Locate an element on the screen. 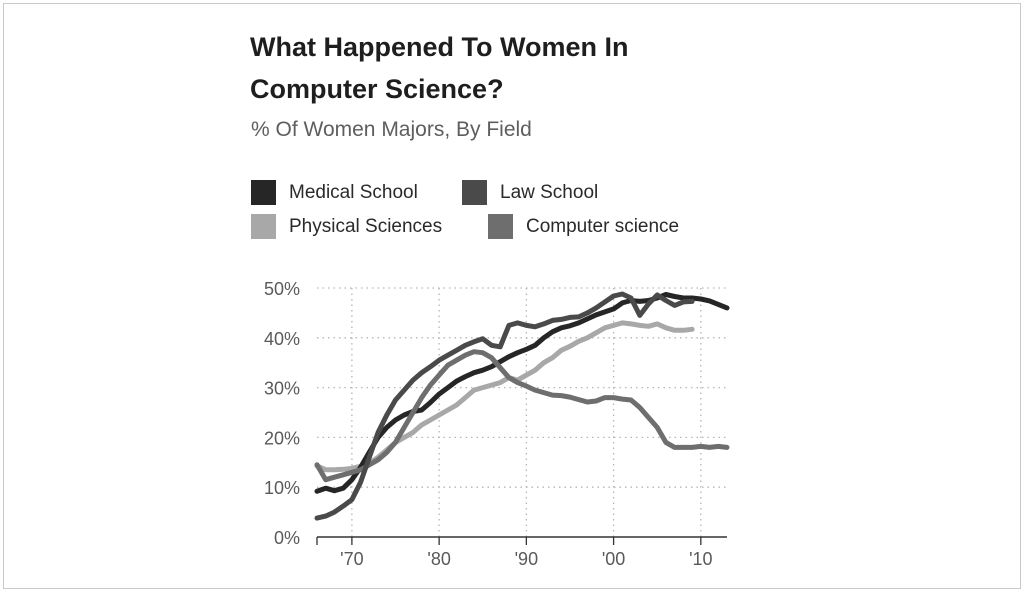  legend-item-computer-science: Computer science is located at coordinates (583, 226).